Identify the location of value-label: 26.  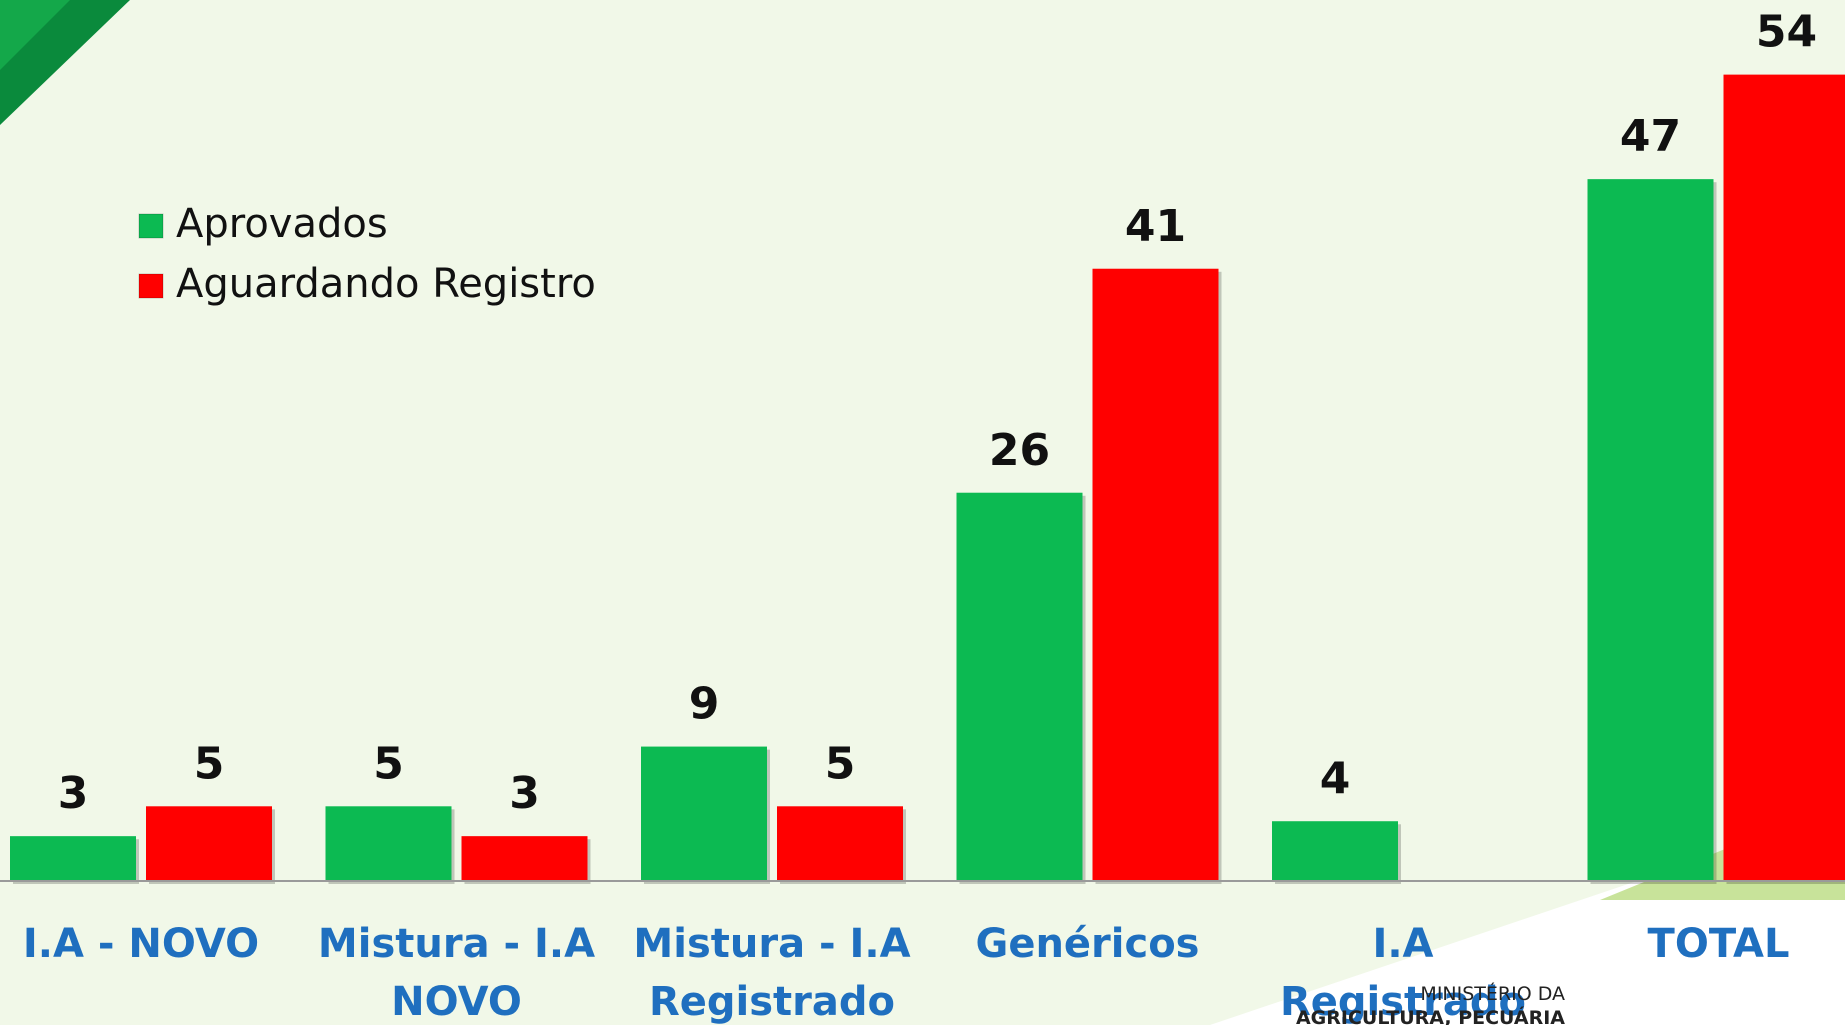
(1019, 450).